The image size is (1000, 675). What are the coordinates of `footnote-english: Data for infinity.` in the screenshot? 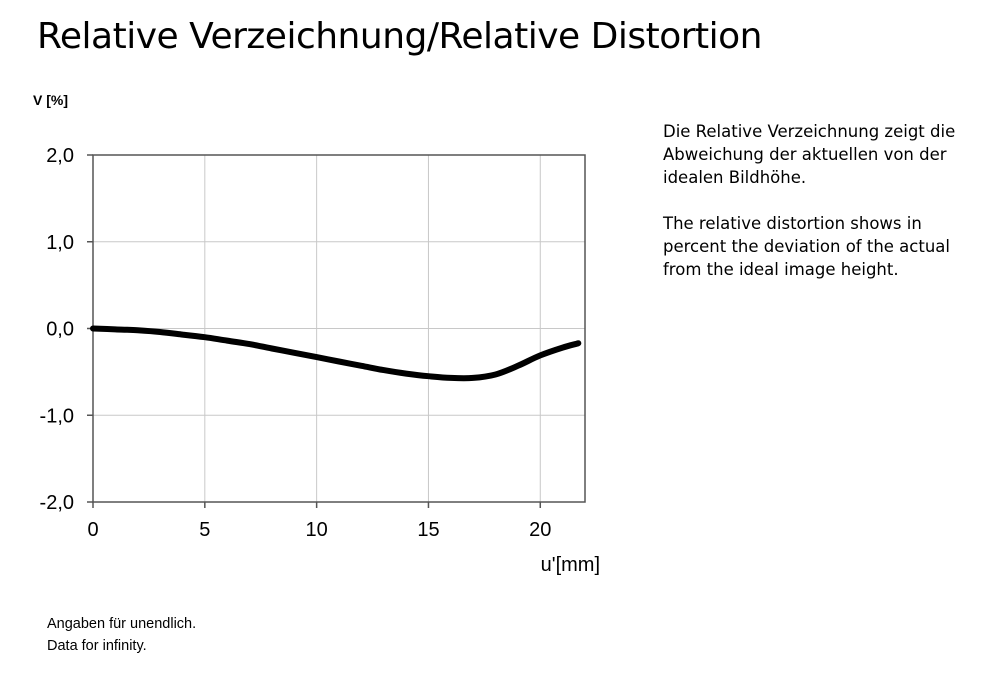 It's located at (97, 646).